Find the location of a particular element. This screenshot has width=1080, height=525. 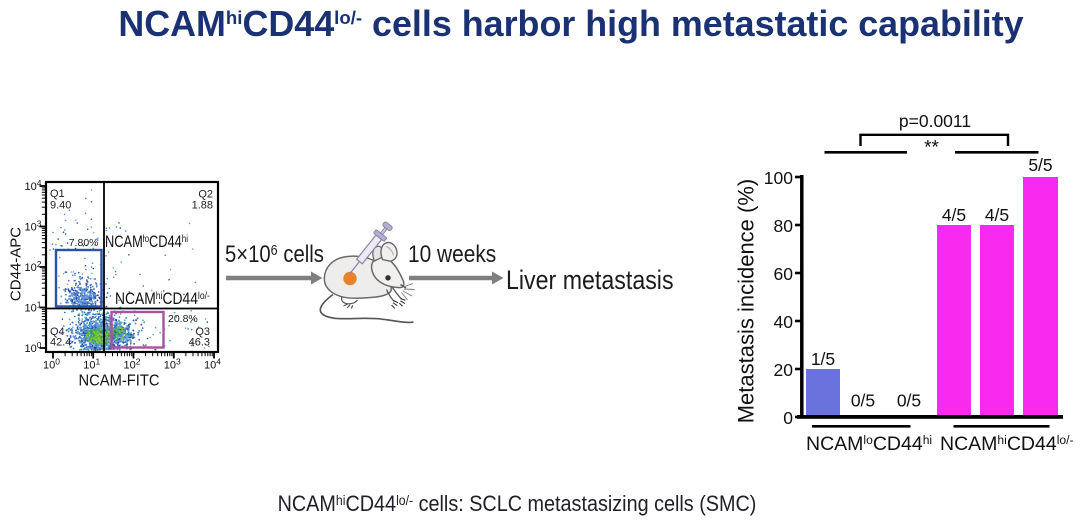

svg-text: 0 is located at coordinates (788, 418).